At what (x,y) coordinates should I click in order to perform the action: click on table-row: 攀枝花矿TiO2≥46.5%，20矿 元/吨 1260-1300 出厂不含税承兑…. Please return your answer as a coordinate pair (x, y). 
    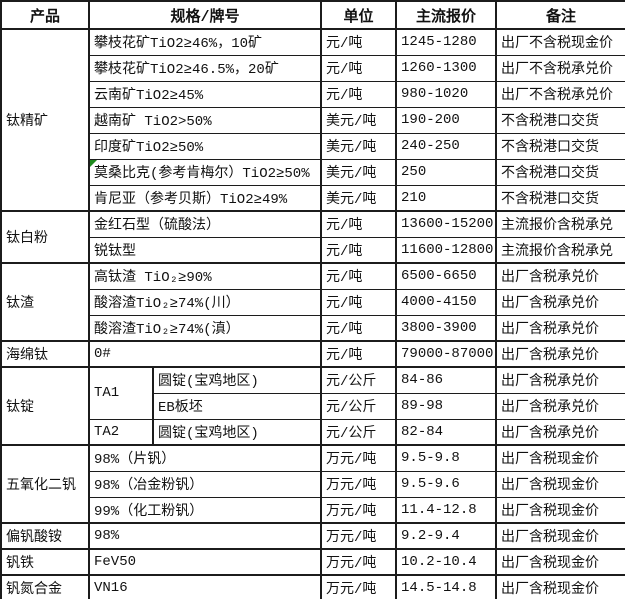
    Looking at the image, I should click on (313, 68).